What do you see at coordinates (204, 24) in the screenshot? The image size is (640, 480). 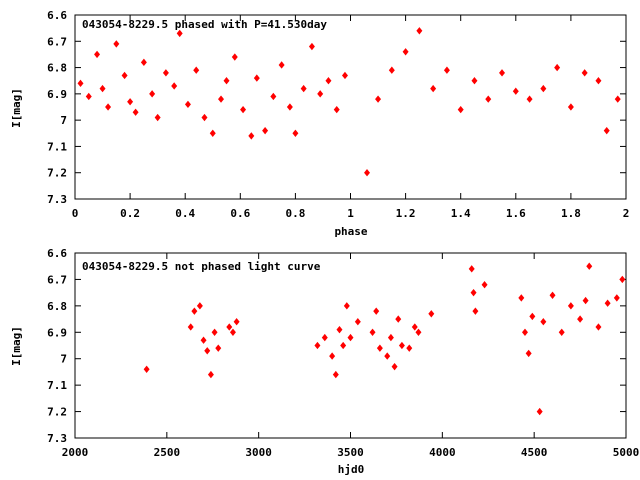 I see `phased-chart-title: 043054-8229.5 phased with P=41.530day` at bounding box center [204, 24].